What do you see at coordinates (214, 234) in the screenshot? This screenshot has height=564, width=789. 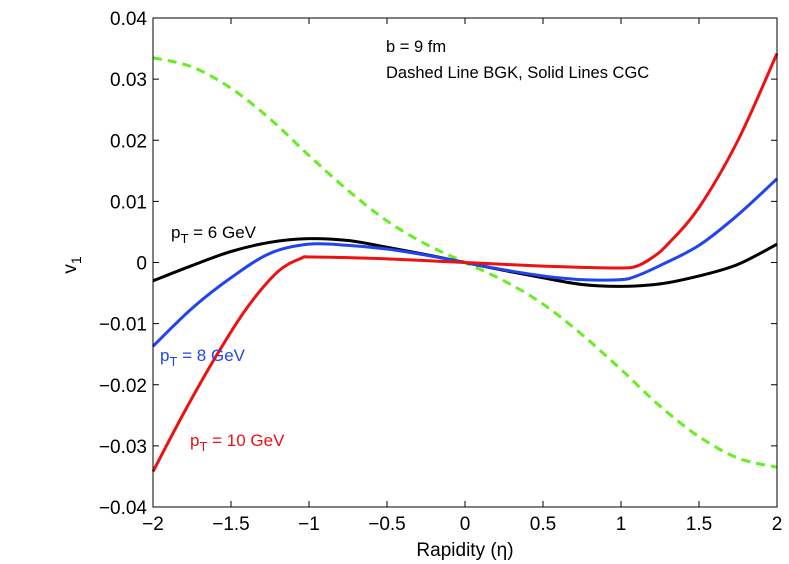 I see `series-label-pt-6: pT = 6 GeV` at bounding box center [214, 234].